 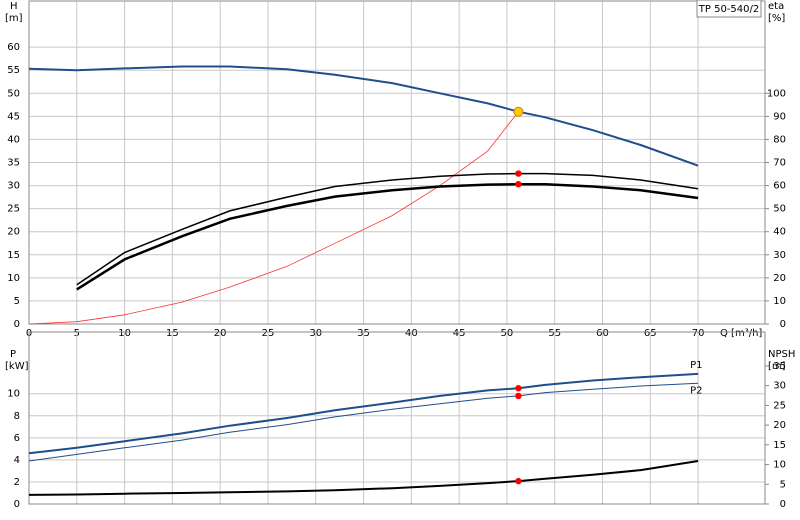 I want to click on title-box, so click(x=729, y=9).